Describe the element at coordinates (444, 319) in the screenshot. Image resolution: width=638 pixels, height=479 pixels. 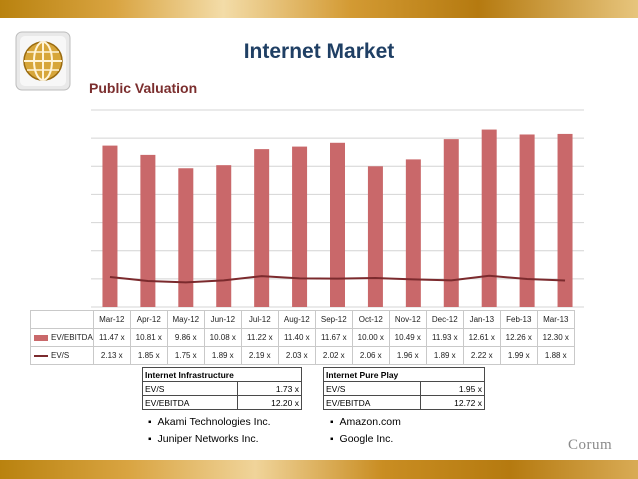
I see `category-label: Dec-12` at that location.